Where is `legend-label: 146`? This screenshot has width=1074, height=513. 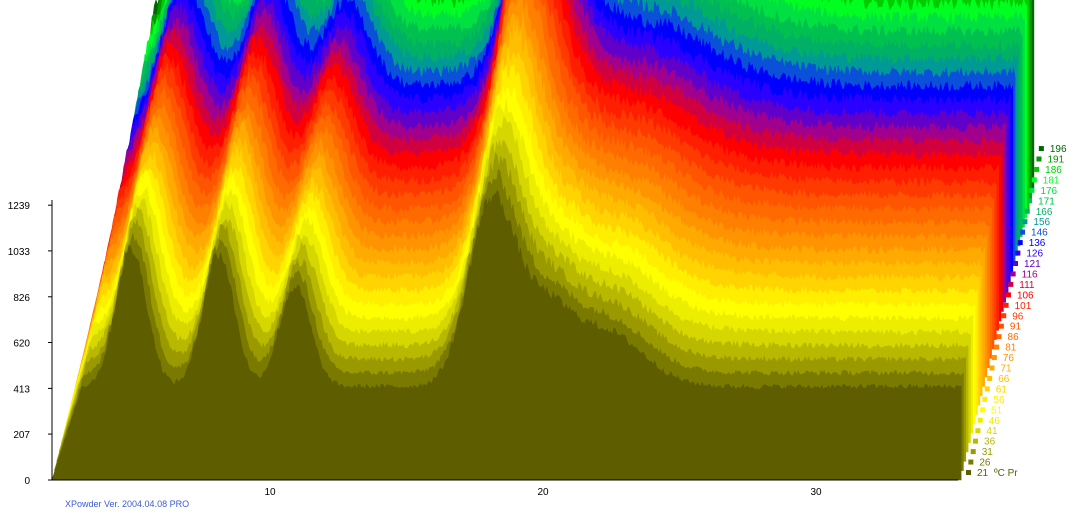 legend-label: 146 is located at coordinates (1039, 233).